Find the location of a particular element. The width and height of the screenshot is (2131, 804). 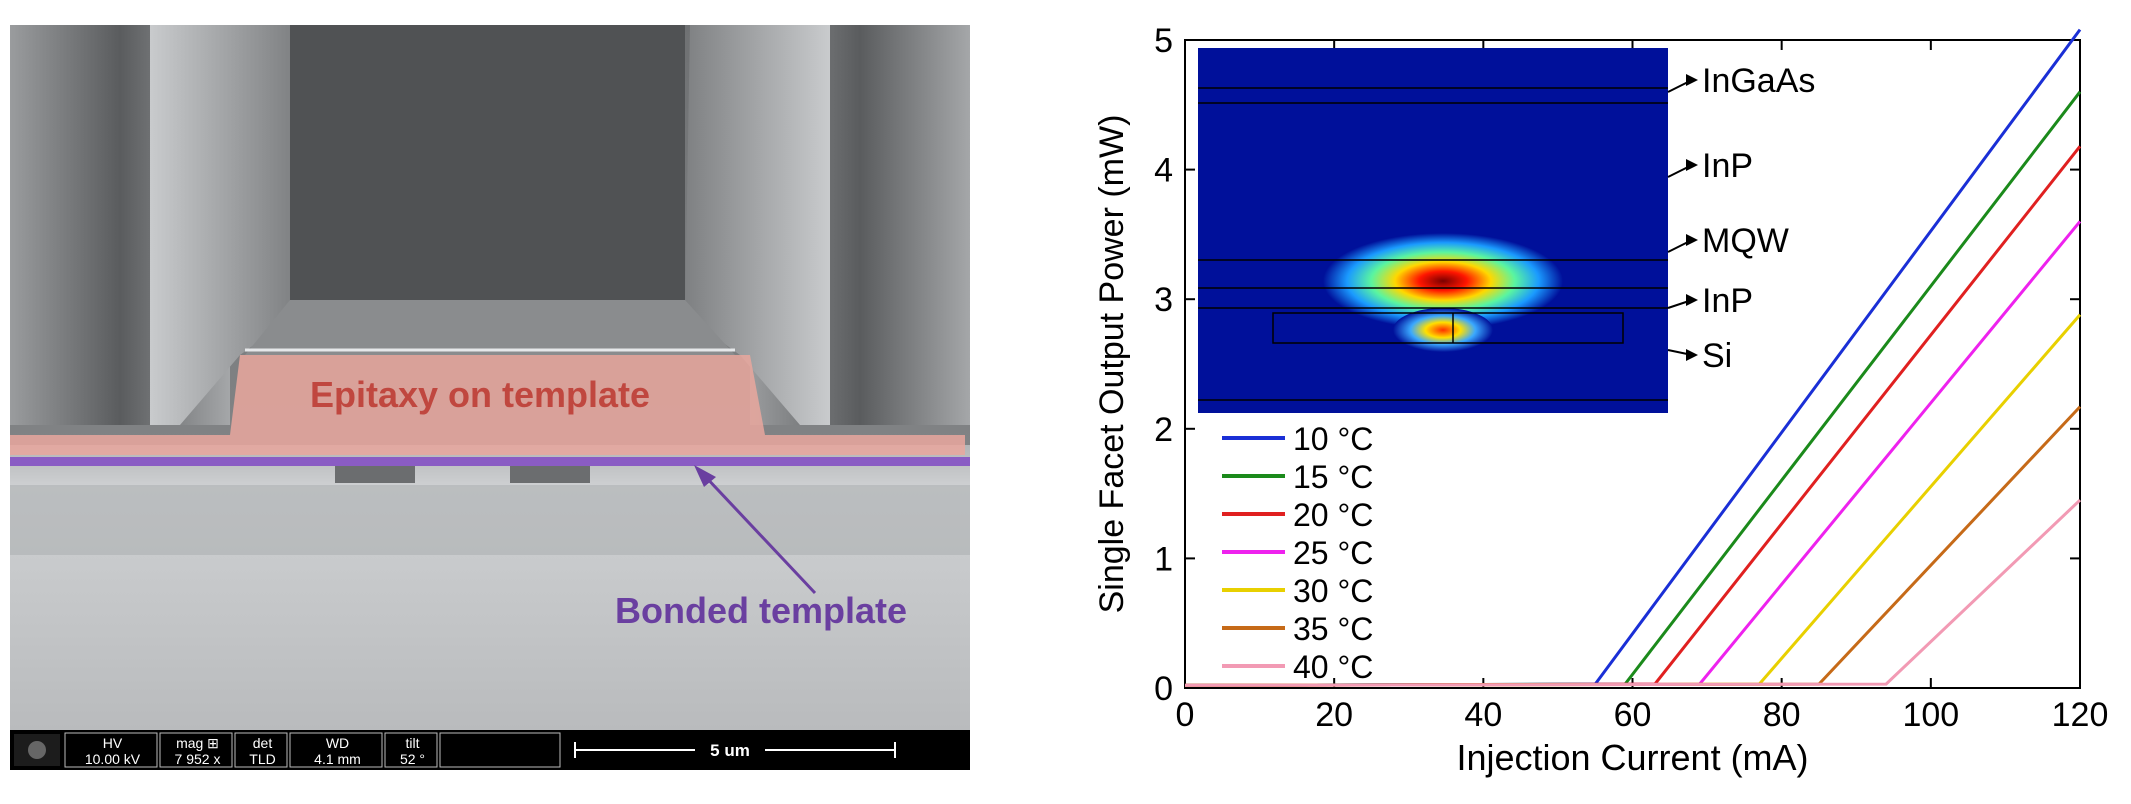

y-tick-label: 5 is located at coordinates (1163, 41).